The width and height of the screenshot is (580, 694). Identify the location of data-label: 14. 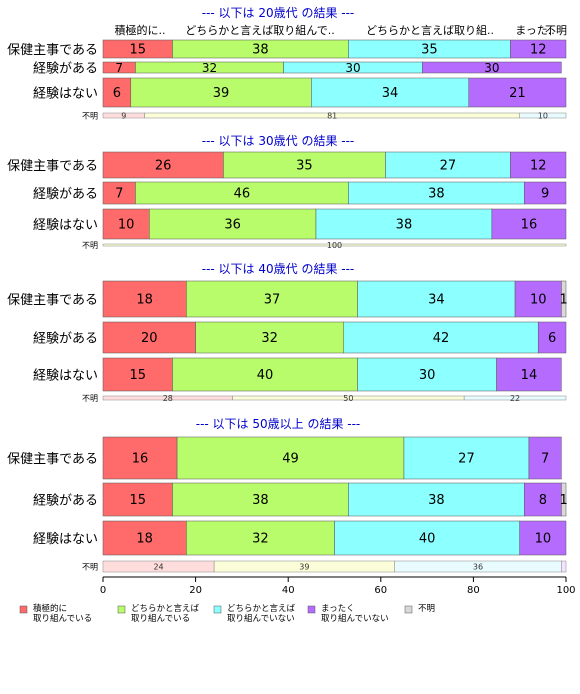
(529, 375).